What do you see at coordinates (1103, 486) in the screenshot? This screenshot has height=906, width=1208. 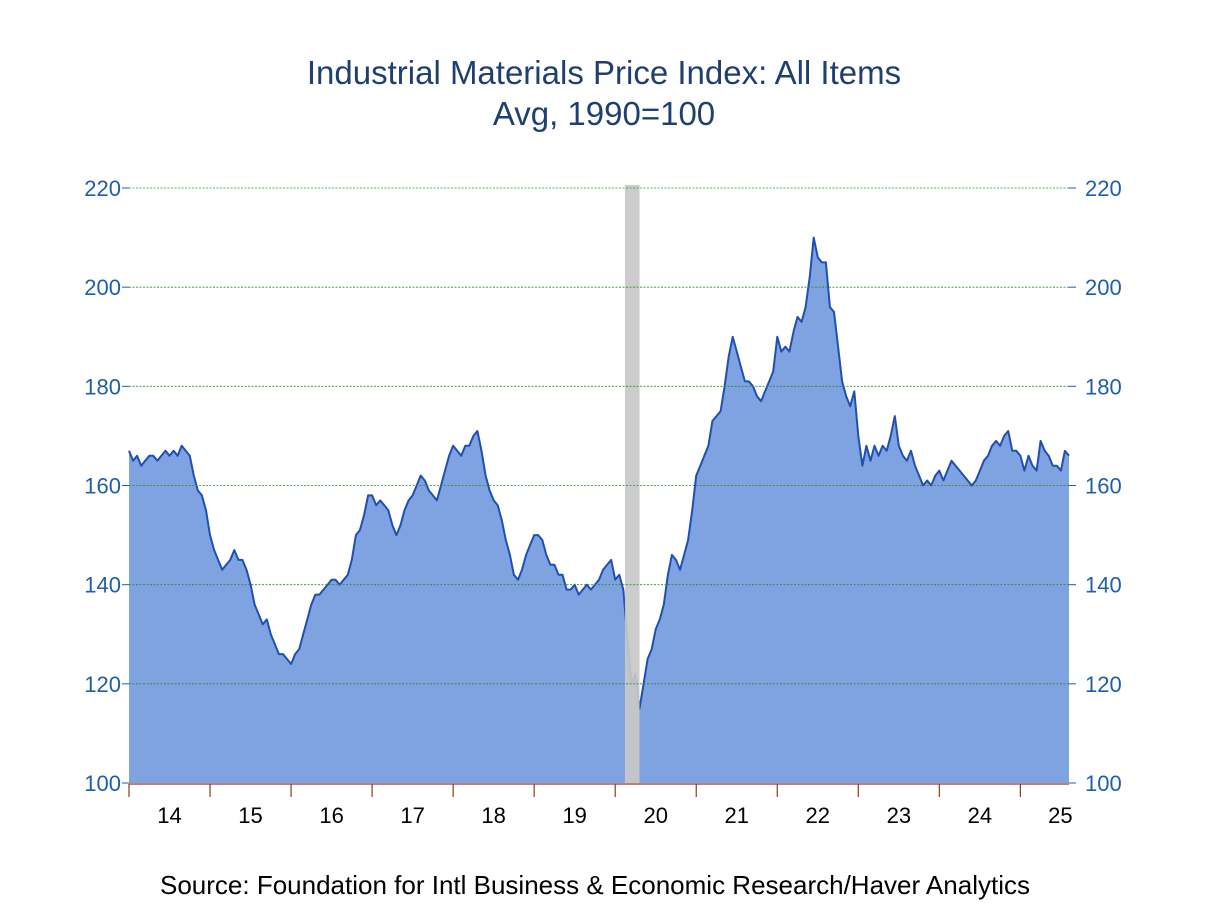 I see `y-tick-label-right: 160` at bounding box center [1103, 486].